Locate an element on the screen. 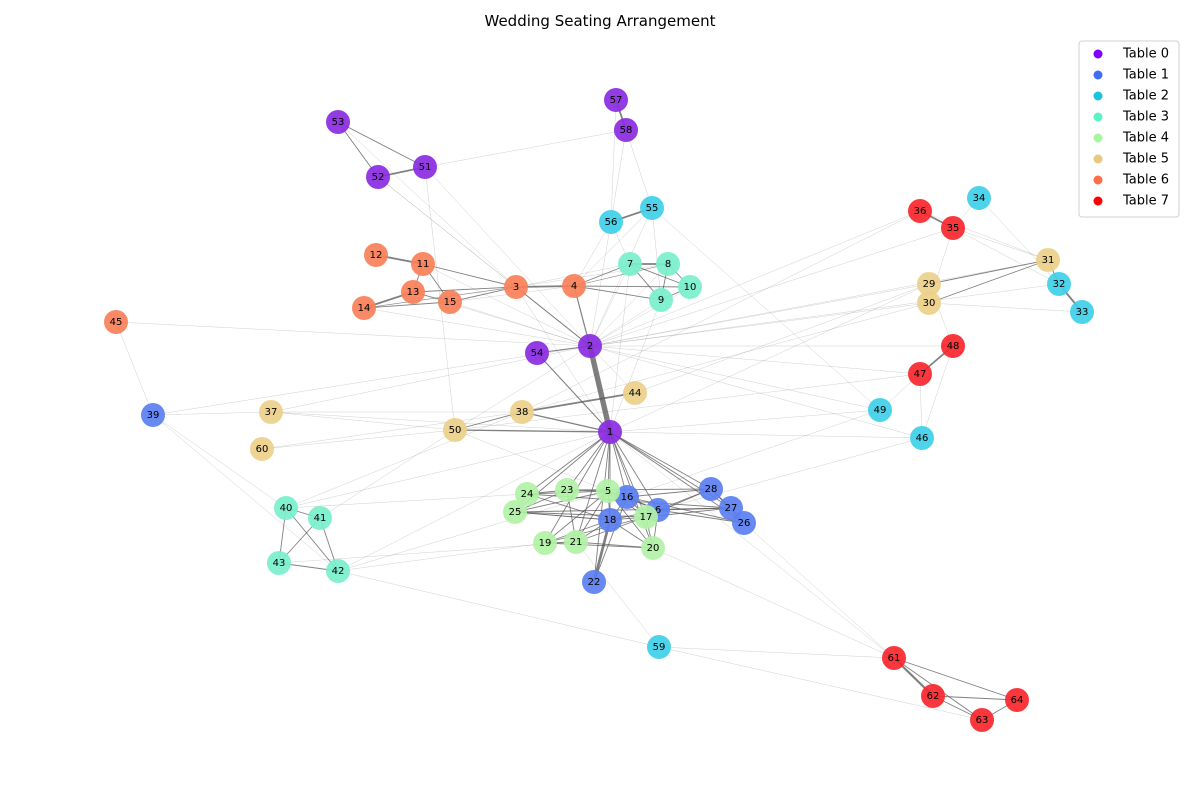 Image resolution: width=1200 pixels, height=800 pixels. guest-node: 12 is located at coordinates (376, 255).